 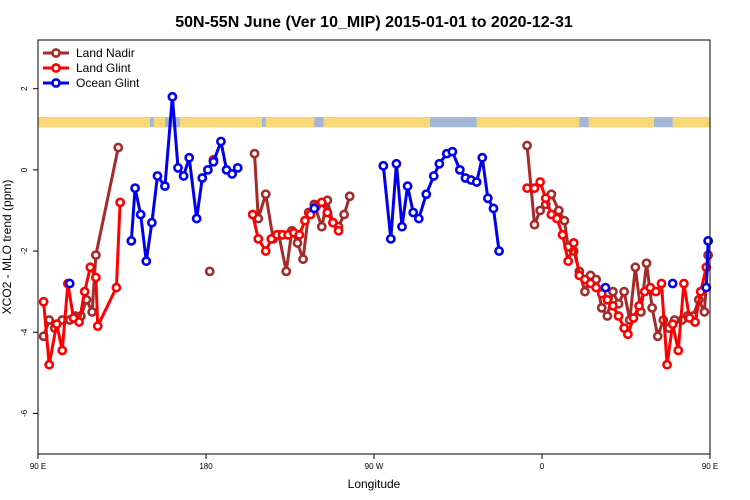 What do you see at coordinates (105, 53) in the screenshot?
I see `legend-label: Land Nadir` at bounding box center [105, 53].